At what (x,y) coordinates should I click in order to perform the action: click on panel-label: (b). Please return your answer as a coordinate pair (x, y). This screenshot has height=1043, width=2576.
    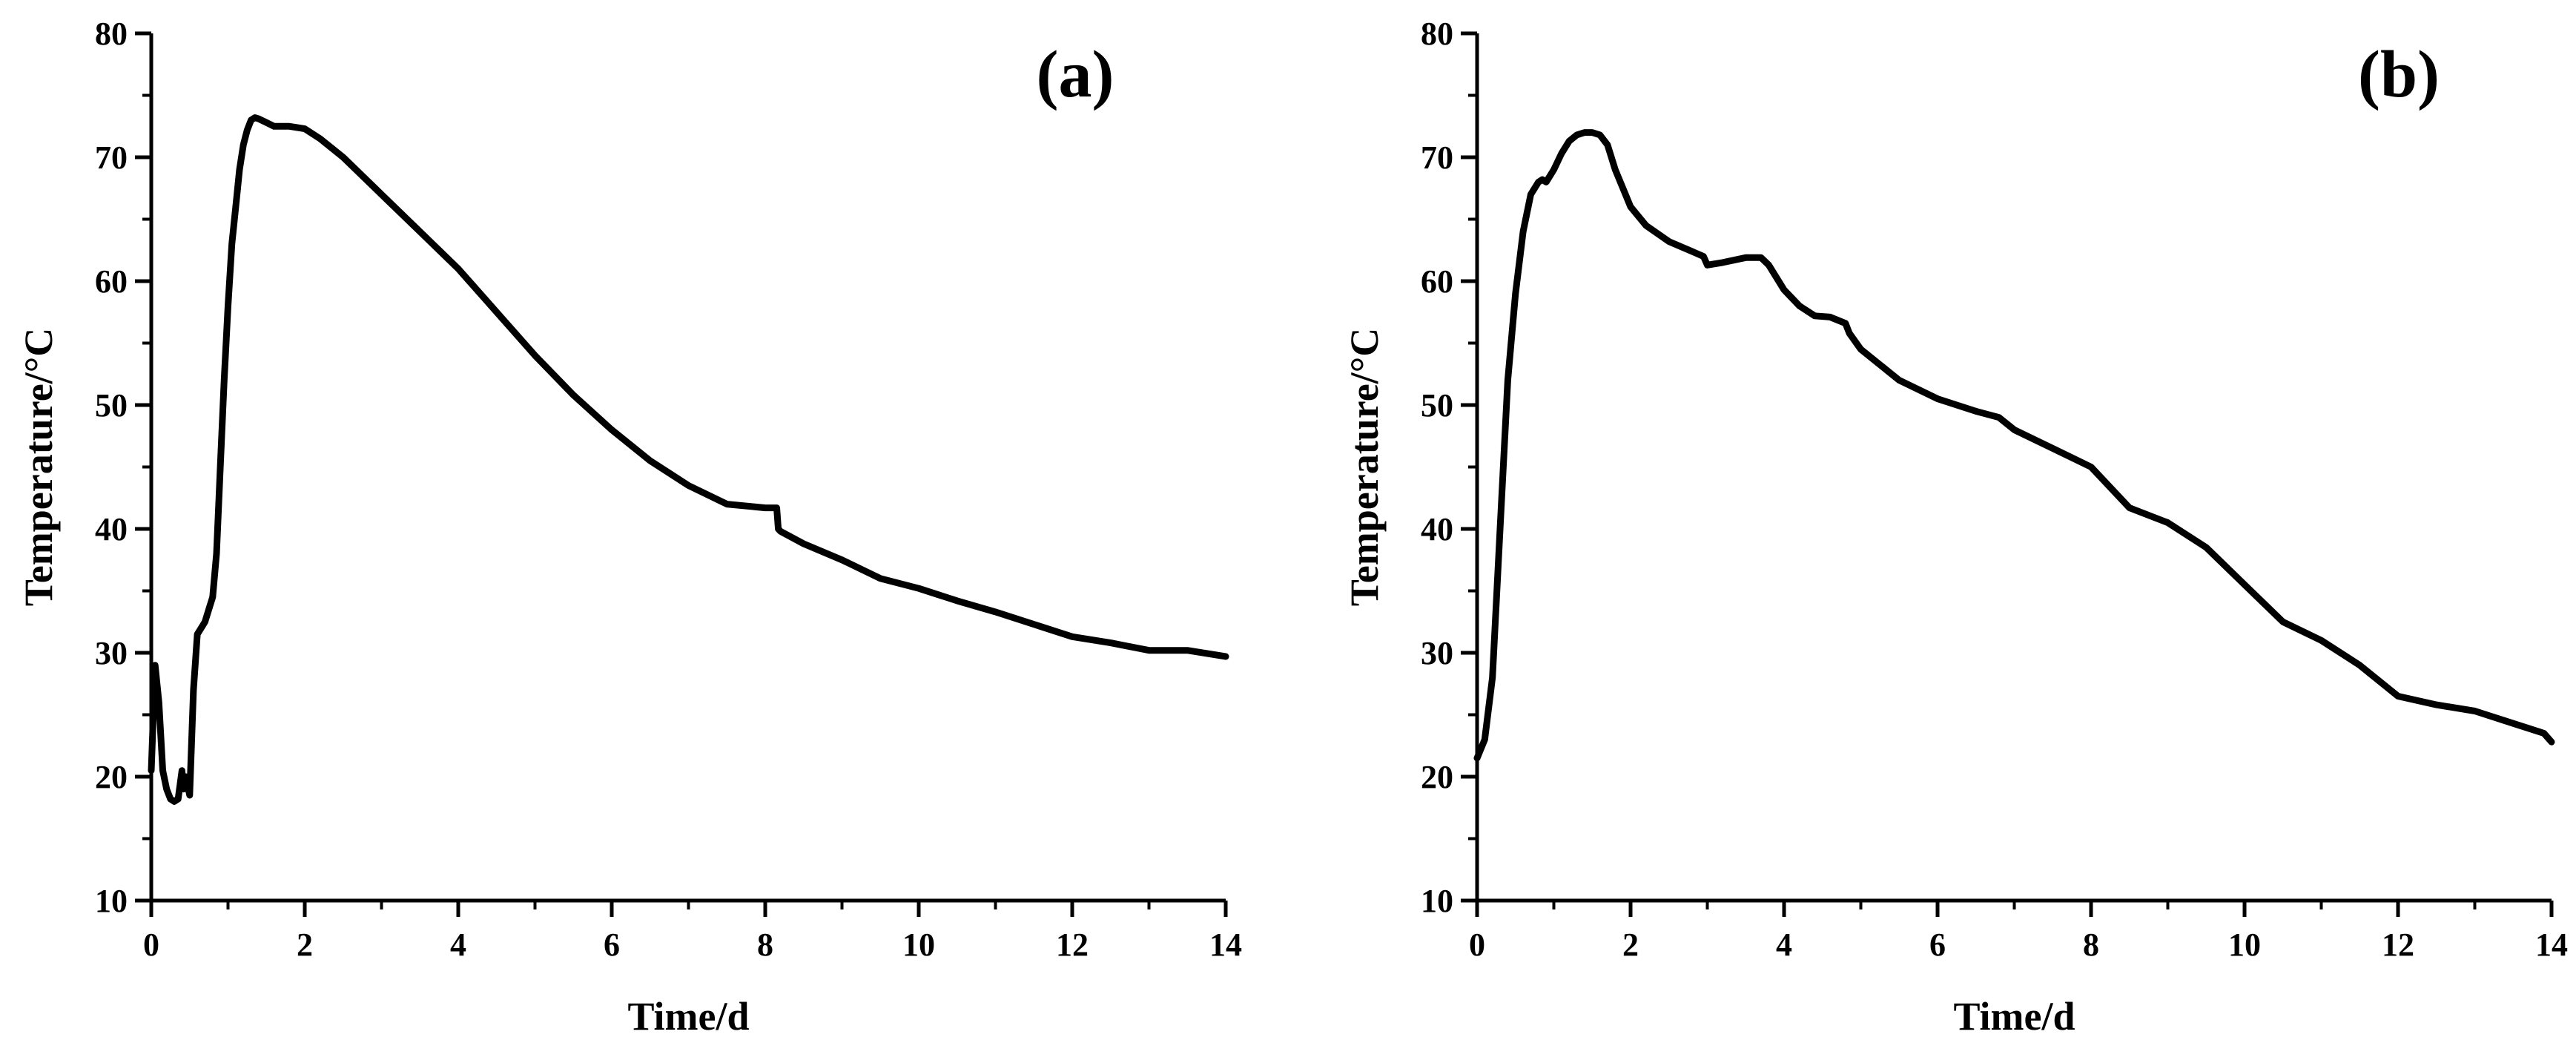
    Looking at the image, I should click on (2399, 74).